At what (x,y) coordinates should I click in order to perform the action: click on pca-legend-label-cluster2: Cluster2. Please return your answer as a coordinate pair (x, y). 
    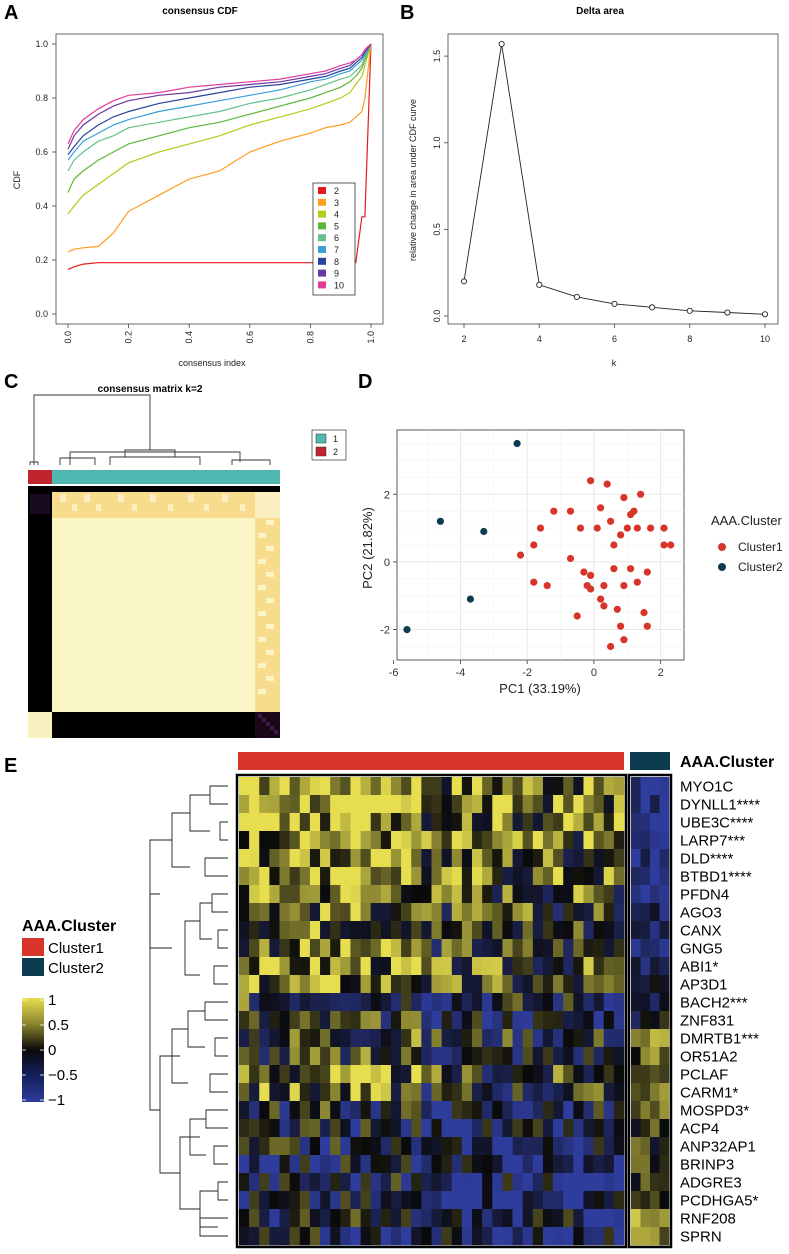
    Looking at the image, I should click on (760, 567).